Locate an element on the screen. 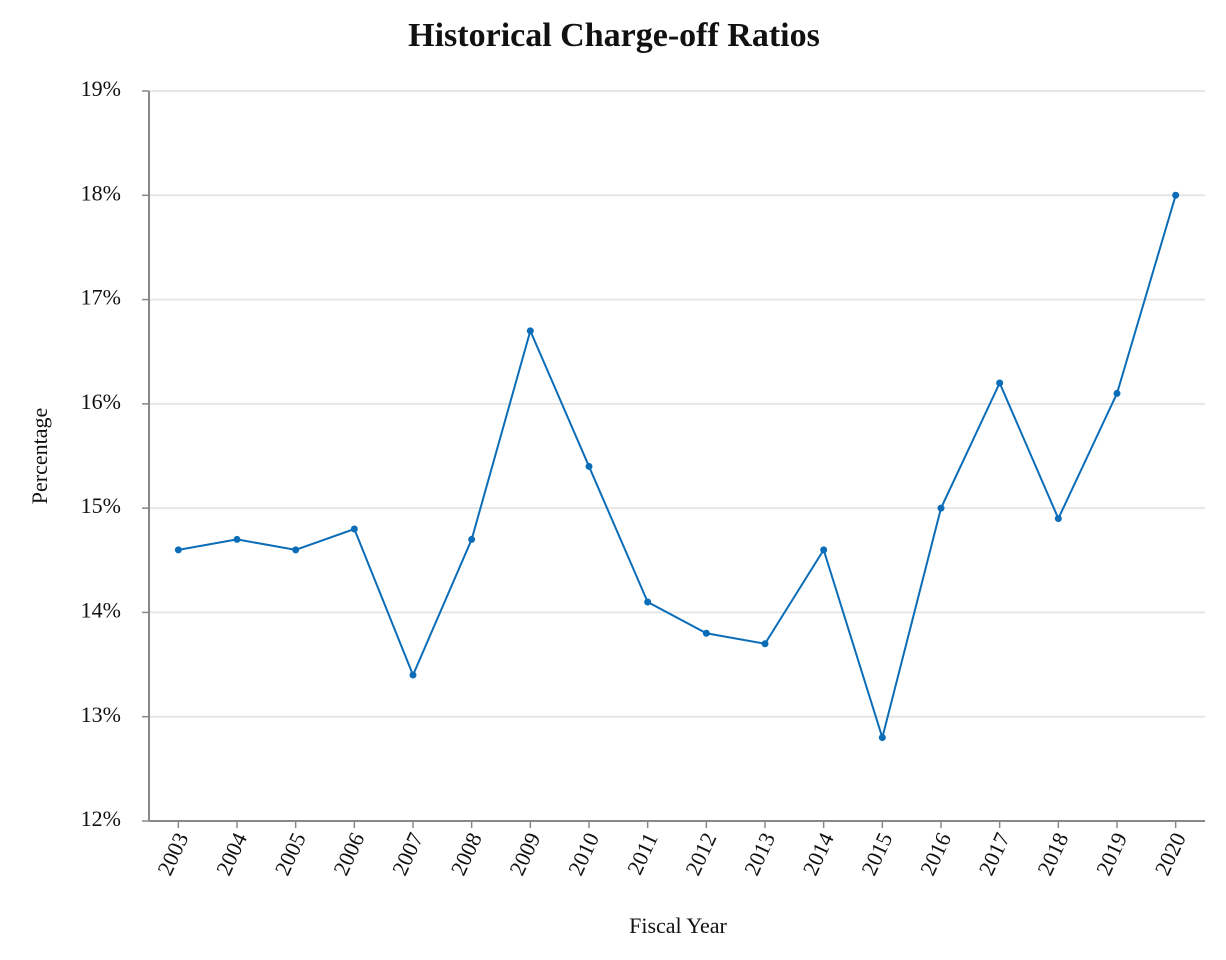  y-tick-label: 18% is located at coordinates (101, 192).